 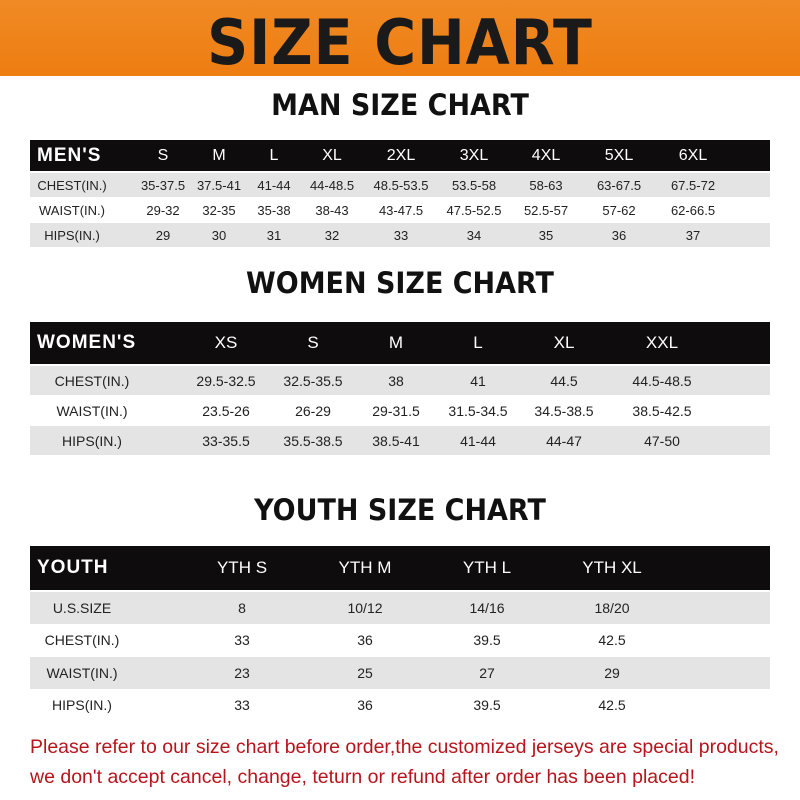 What do you see at coordinates (400, 283) in the screenshot?
I see `women-section-title: WOMEN SIZE CHART` at bounding box center [400, 283].